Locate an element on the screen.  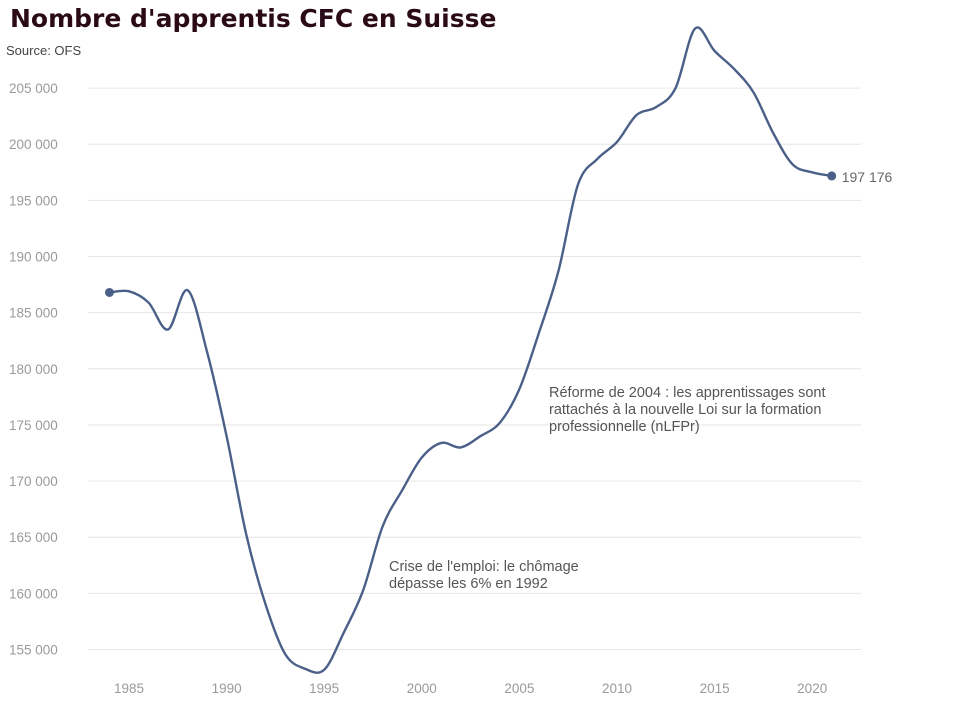
x-axis: 1985 1990 1995 2000 2005 2010 2015 2020 is located at coordinates (470, 688).